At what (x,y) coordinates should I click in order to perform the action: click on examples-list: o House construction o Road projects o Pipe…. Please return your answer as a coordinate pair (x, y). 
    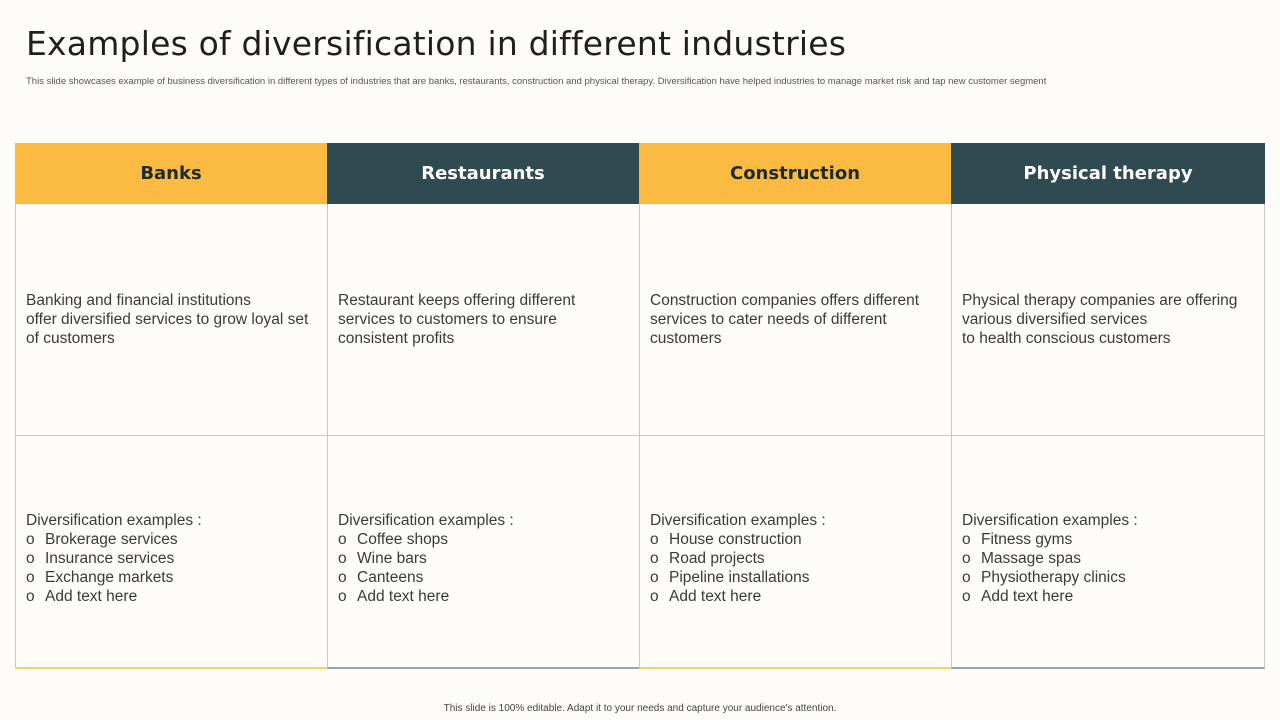
    Looking at the image, I should click on (738, 568).